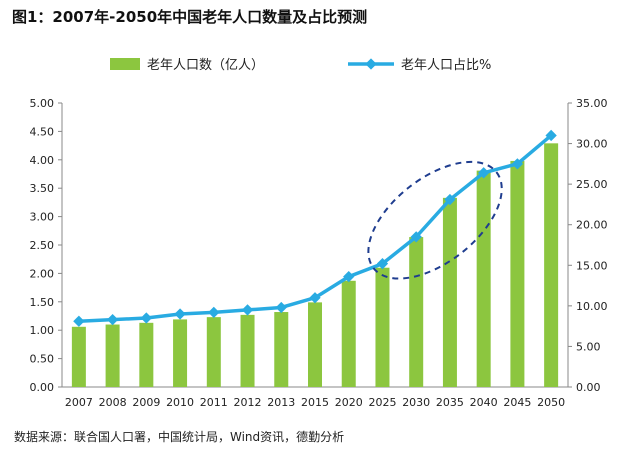 The image size is (627, 452). What do you see at coordinates (382, 402) in the screenshot?
I see `x-tick-label: 2025` at bounding box center [382, 402].